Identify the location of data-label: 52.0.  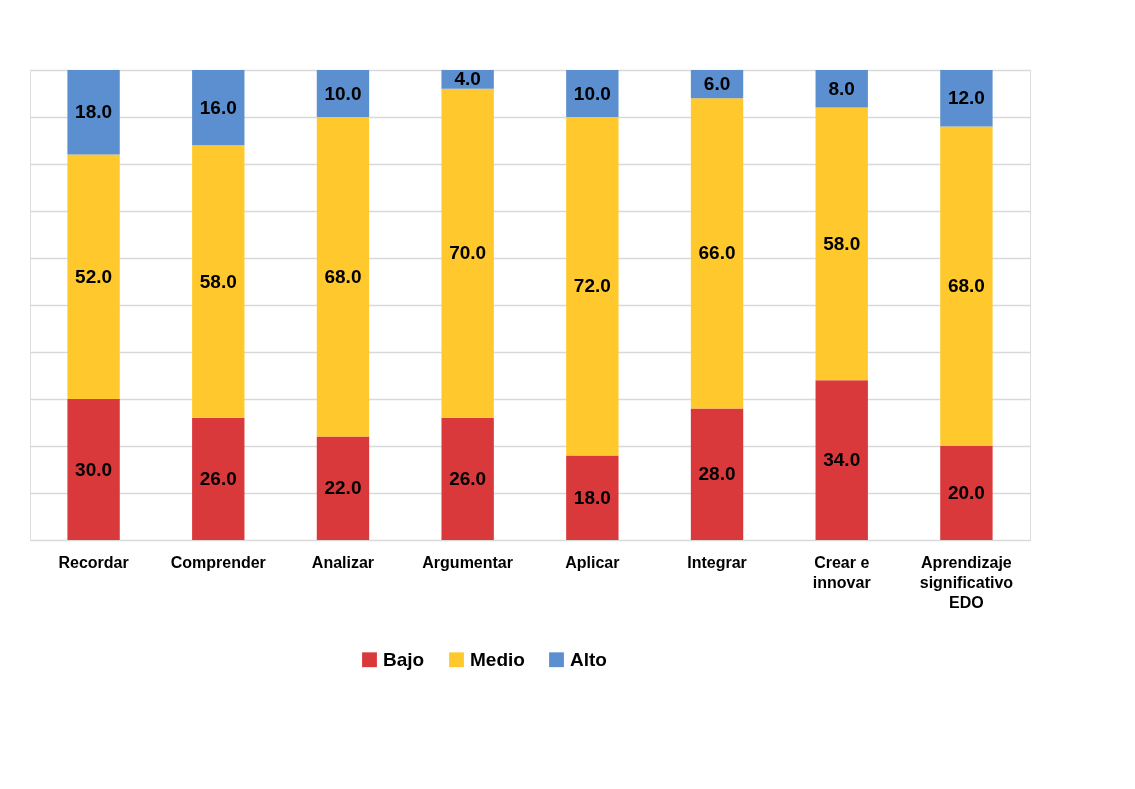
(94, 276).